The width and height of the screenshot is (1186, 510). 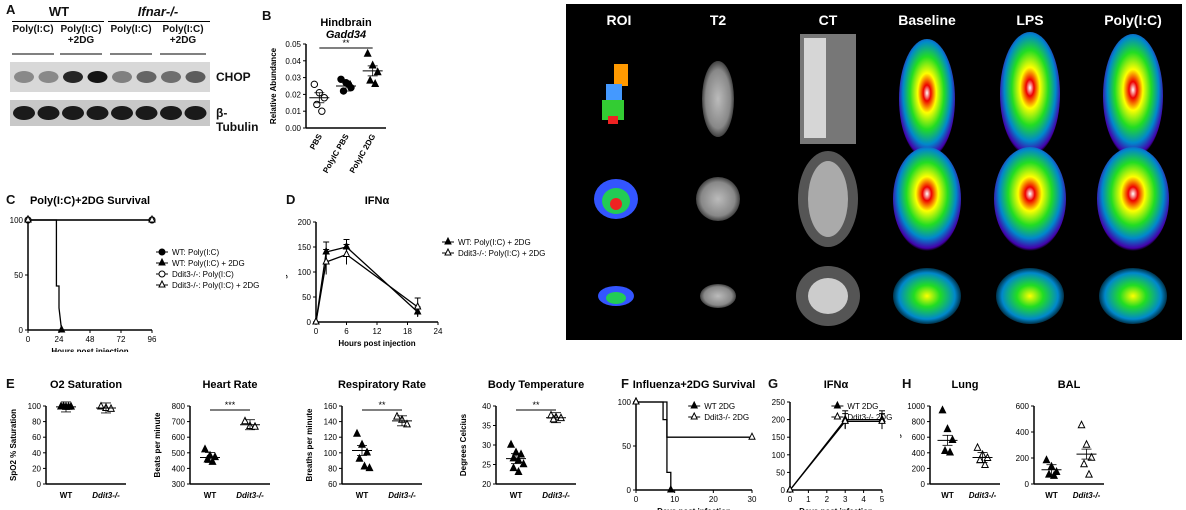 I want to click on y-tick-label: 60, so click(x=332, y=484).